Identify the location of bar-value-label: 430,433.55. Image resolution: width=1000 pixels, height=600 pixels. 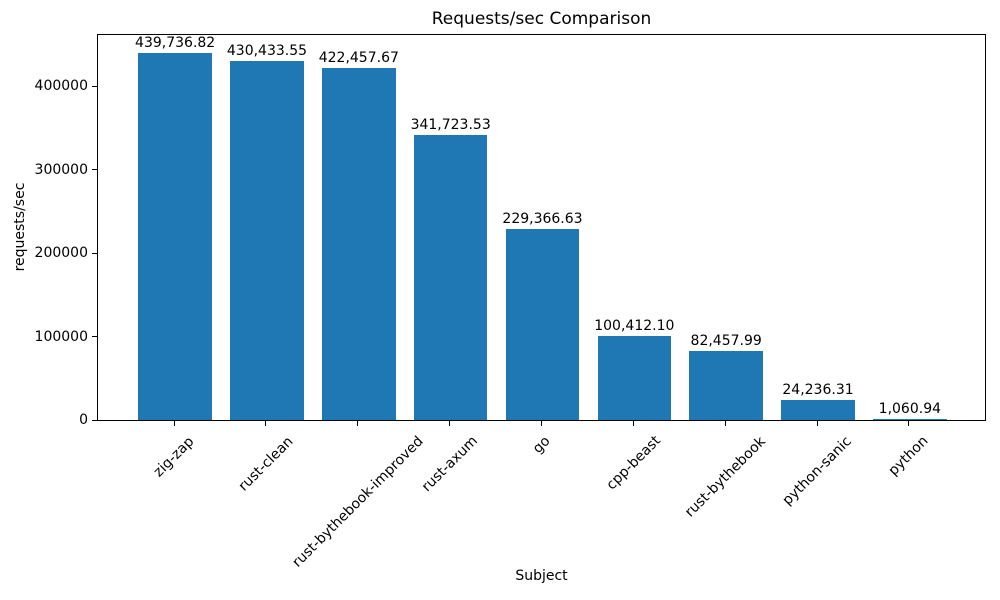
(267, 51).